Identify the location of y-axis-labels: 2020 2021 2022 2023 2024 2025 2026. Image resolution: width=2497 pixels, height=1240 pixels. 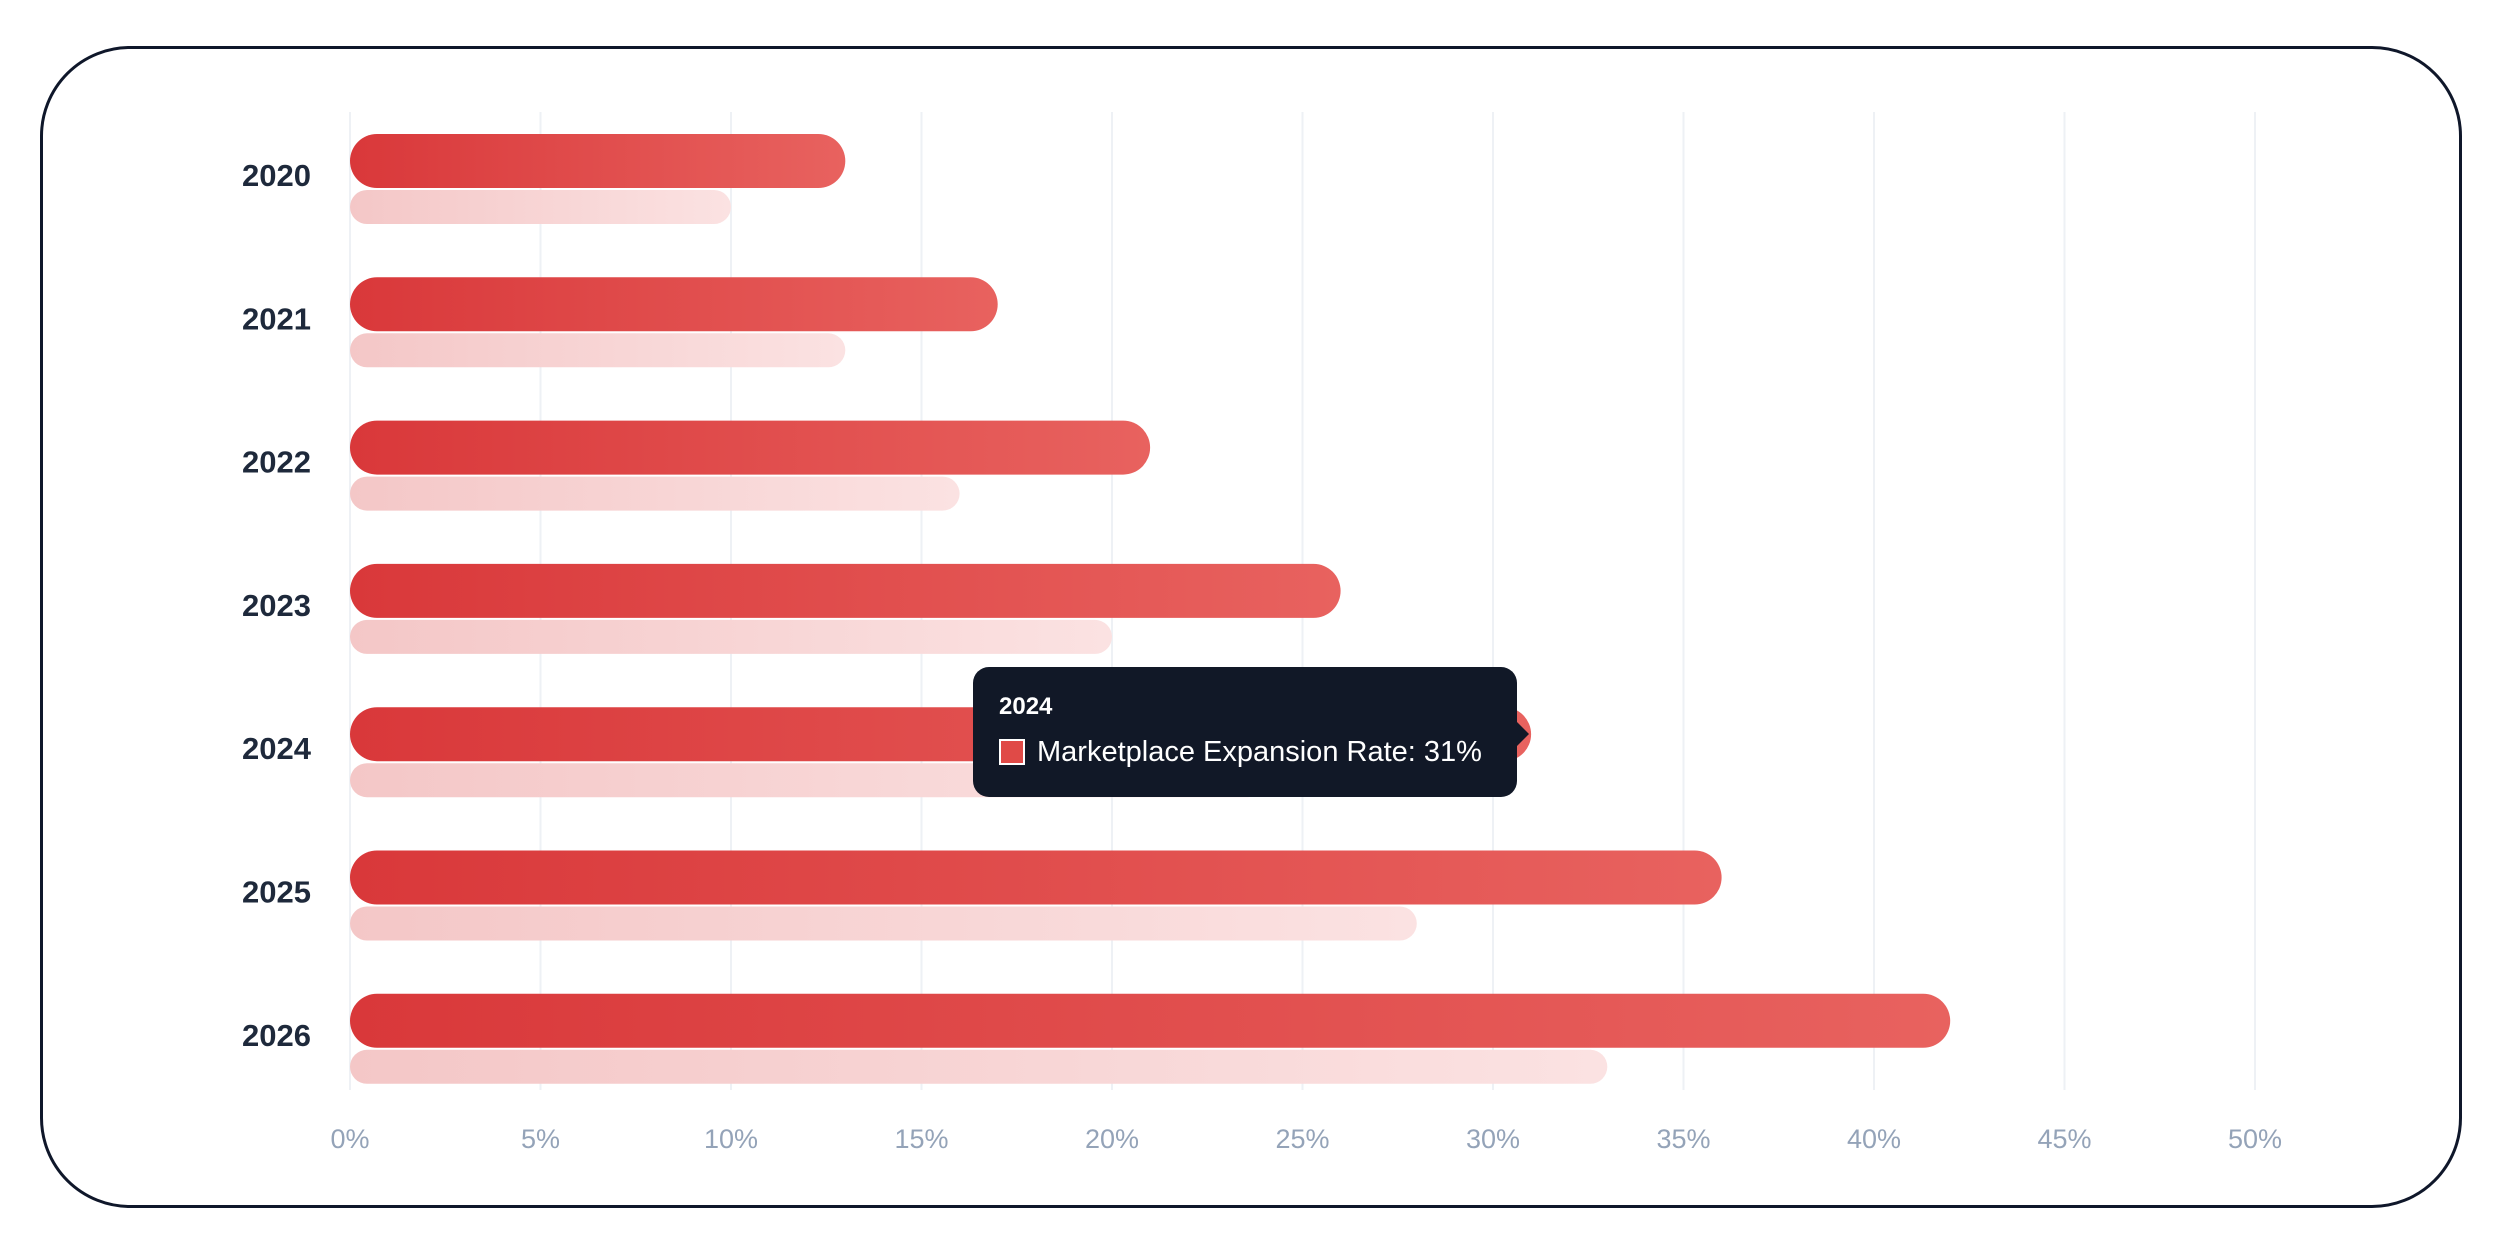
(277, 605).